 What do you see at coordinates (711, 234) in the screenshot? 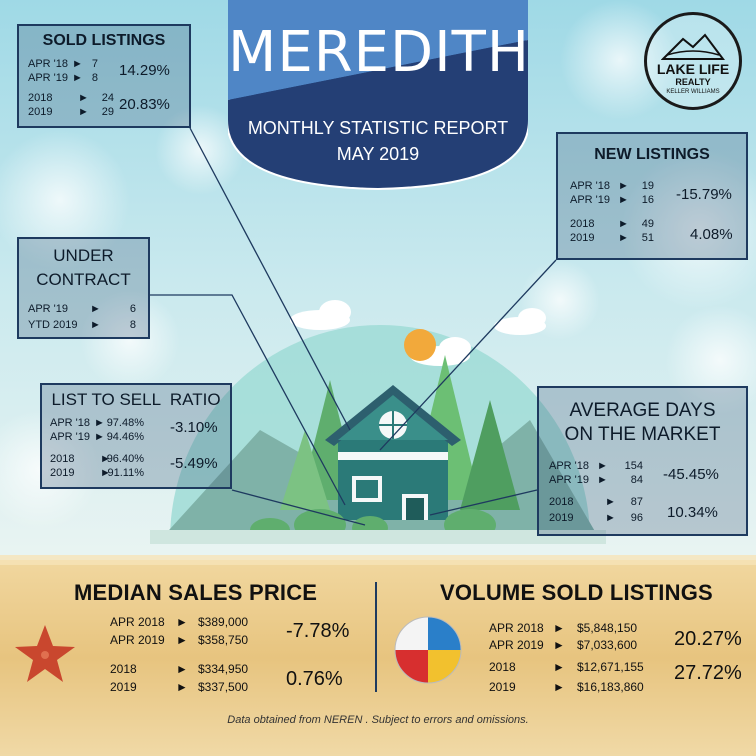
I see `pct-ytd: 4.08%` at bounding box center [711, 234].